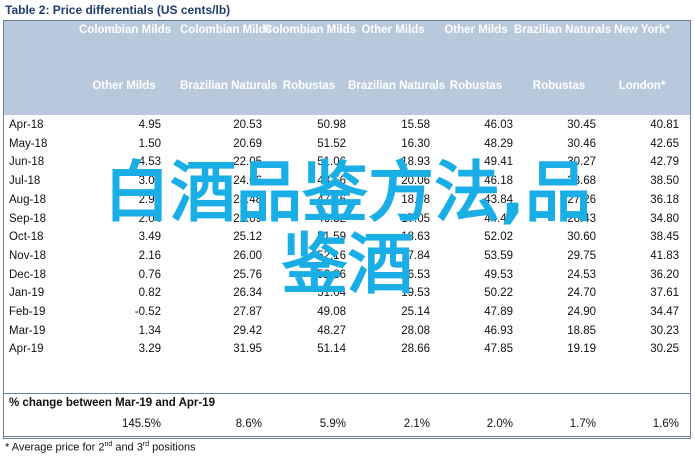  Describe the element at coordinates (28, 274) in the screenshot. I see `row-label: Dec-18` at that location.